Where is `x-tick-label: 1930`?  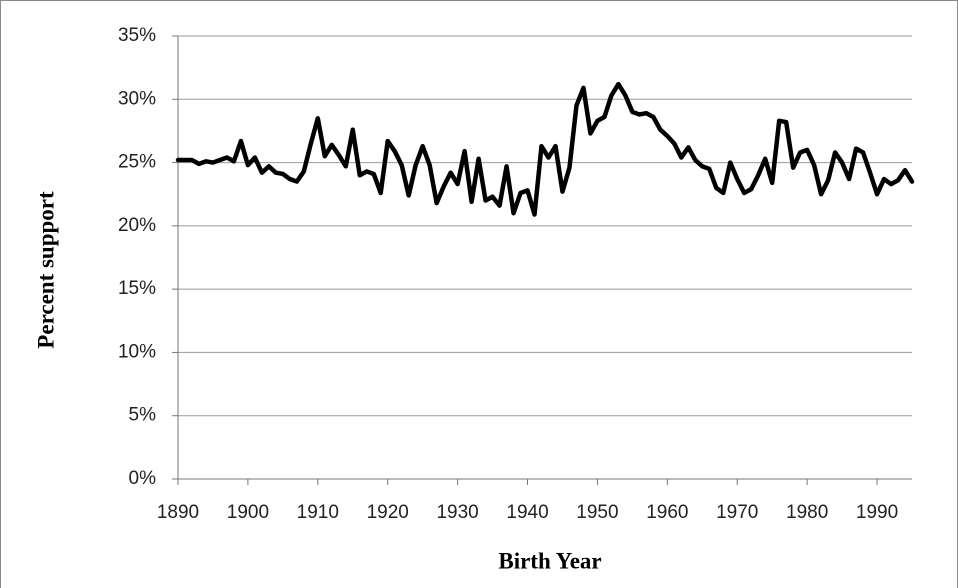 x-tick-label: 1930 is located at coordinates (457, 512).